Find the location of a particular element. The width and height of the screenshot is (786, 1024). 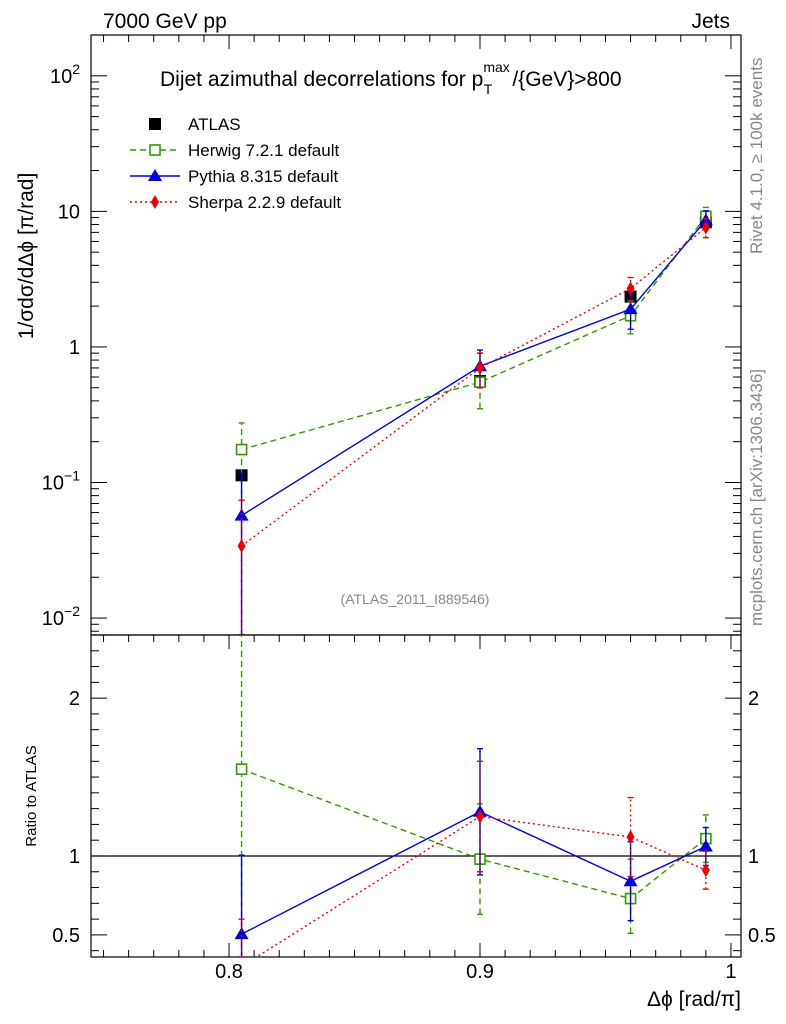

series-sherpa is located at coordinates (474, 858).